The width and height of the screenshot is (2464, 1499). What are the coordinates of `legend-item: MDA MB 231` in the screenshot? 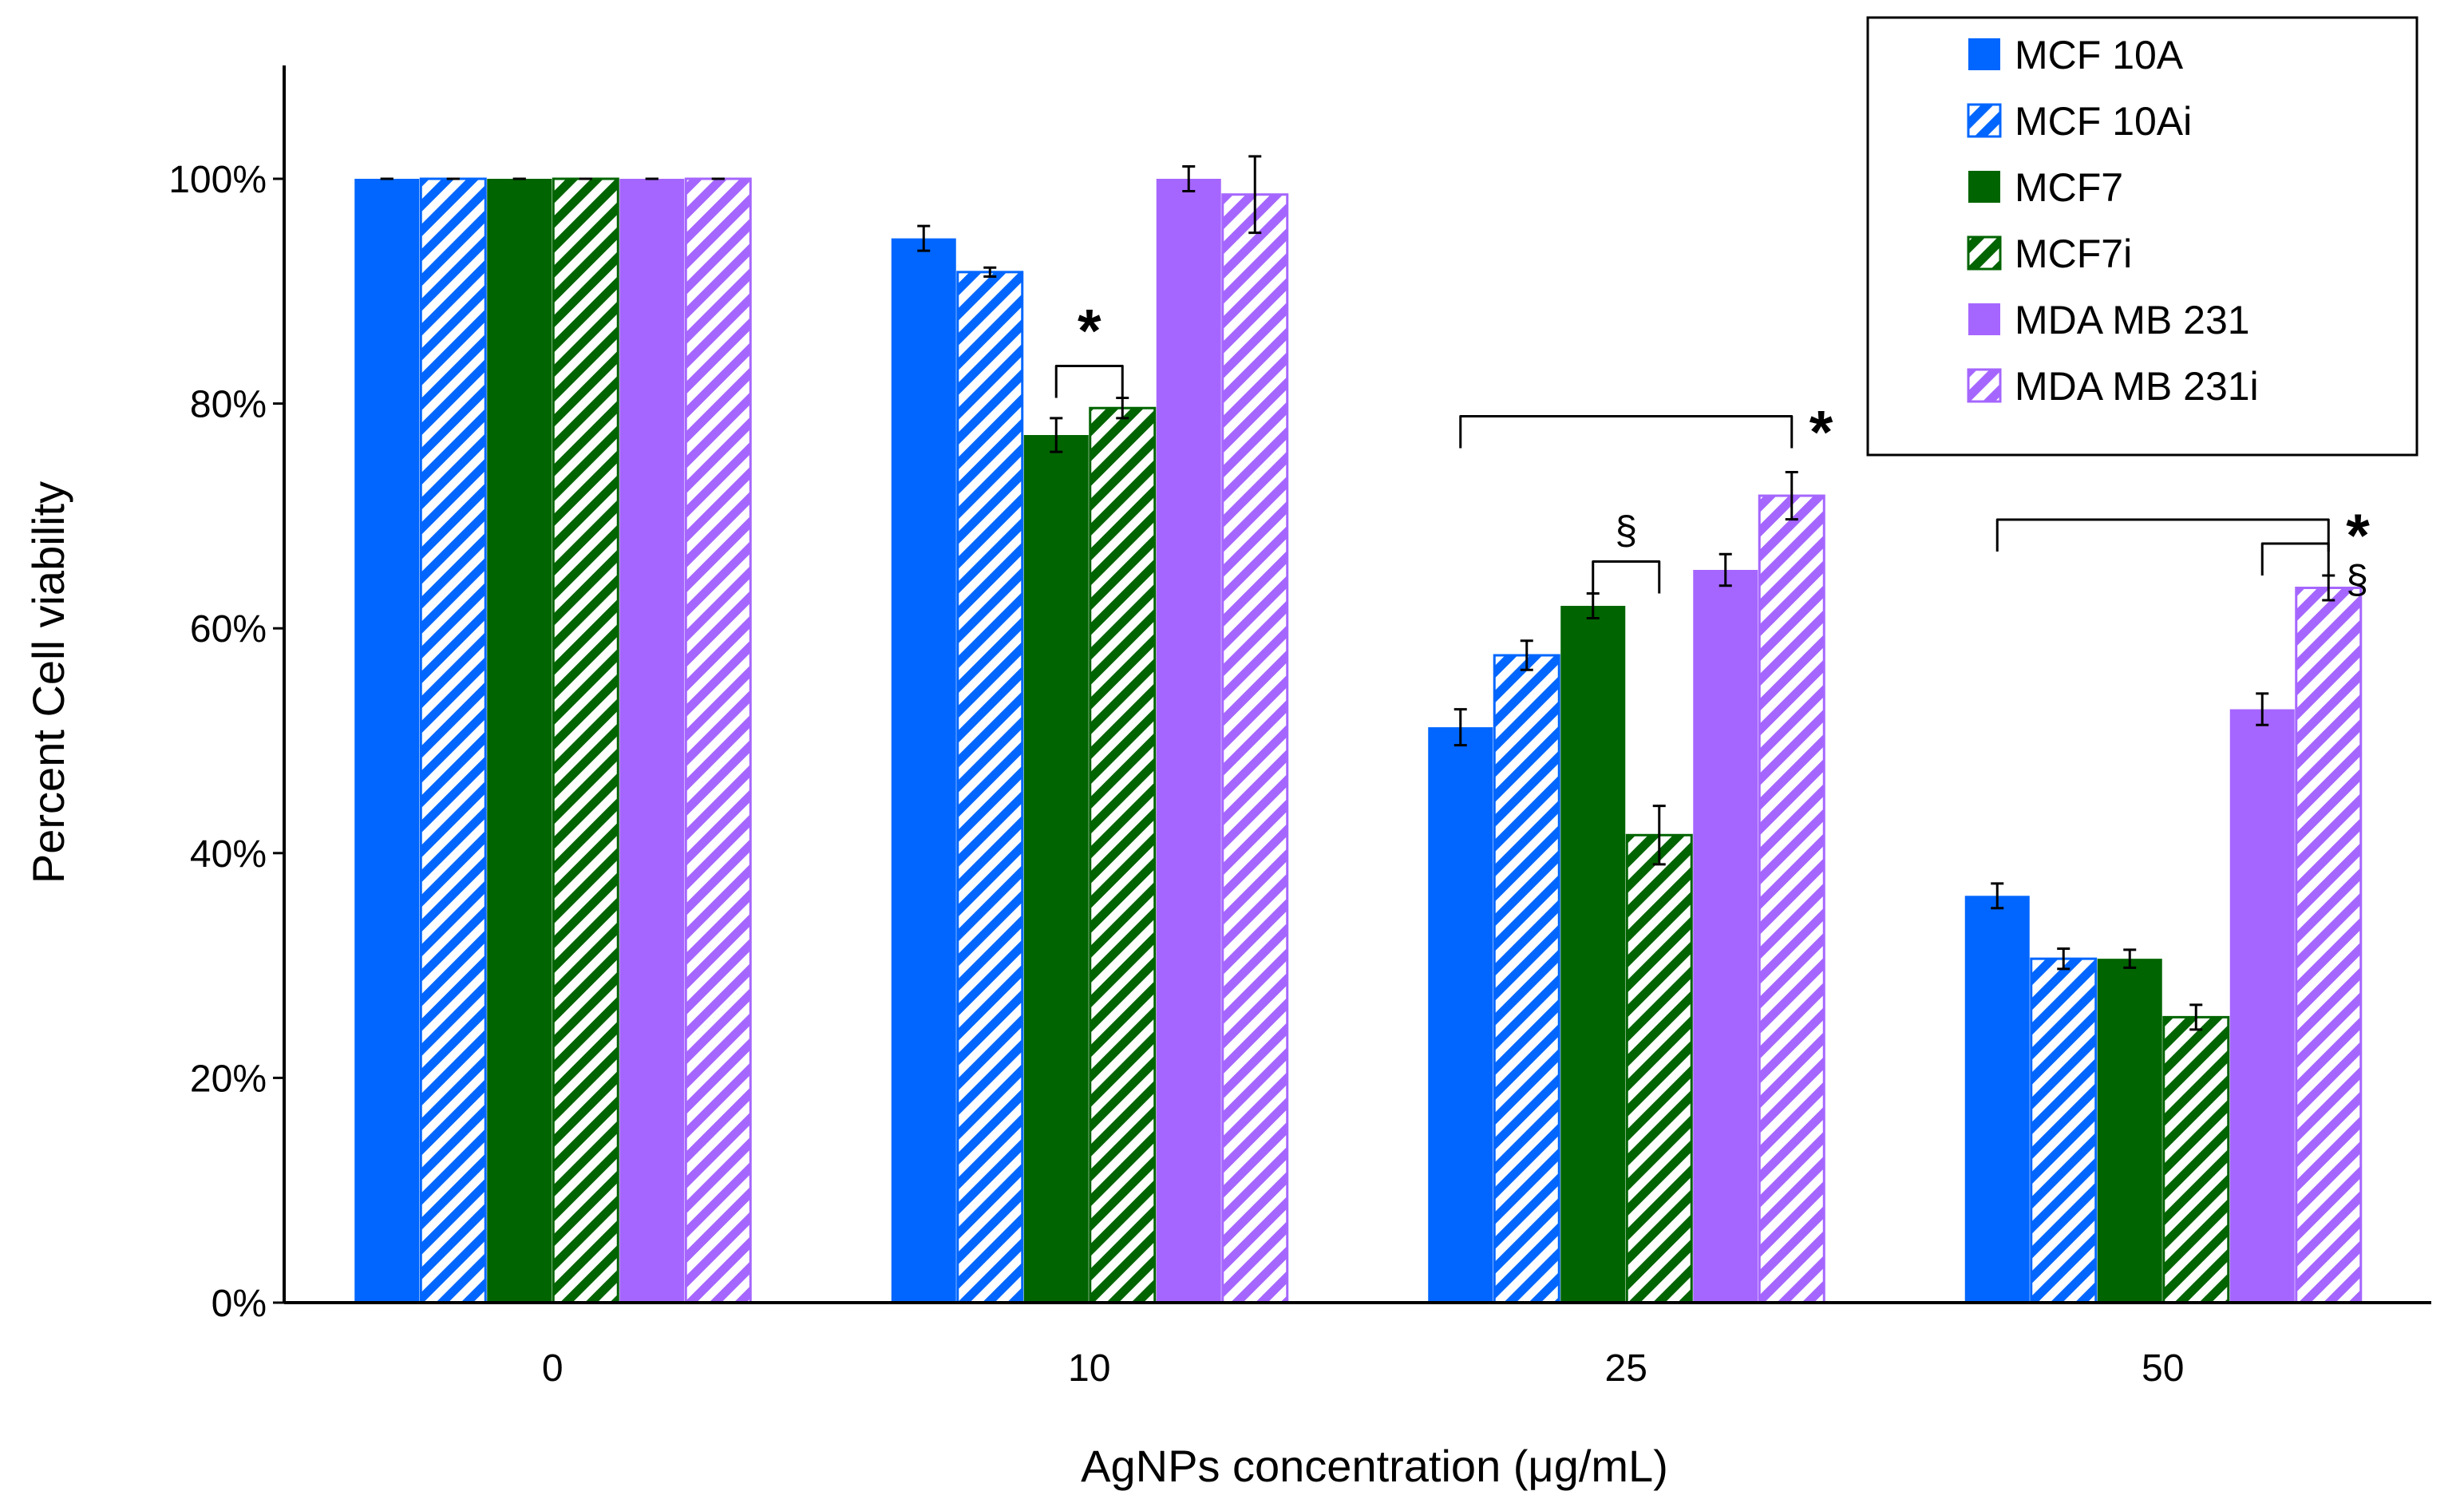 It's located at (2109, 320).